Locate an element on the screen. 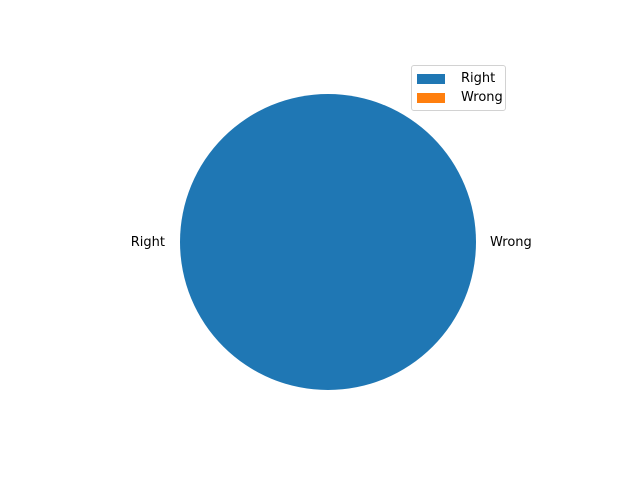 The width and height of the screenshot is (640, 480). legend: Right Wrong is located at coordinates (458, 88).